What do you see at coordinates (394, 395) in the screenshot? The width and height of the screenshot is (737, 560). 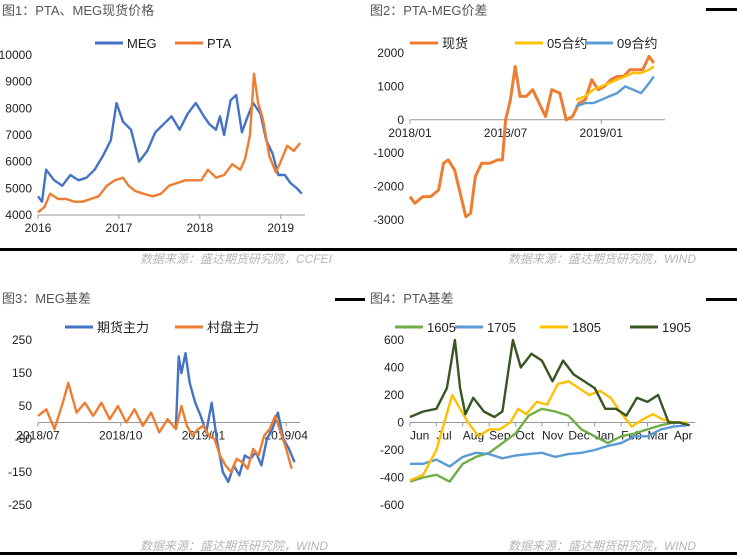 I see `y-tick-label: 200` at bounding box center [394, 395].